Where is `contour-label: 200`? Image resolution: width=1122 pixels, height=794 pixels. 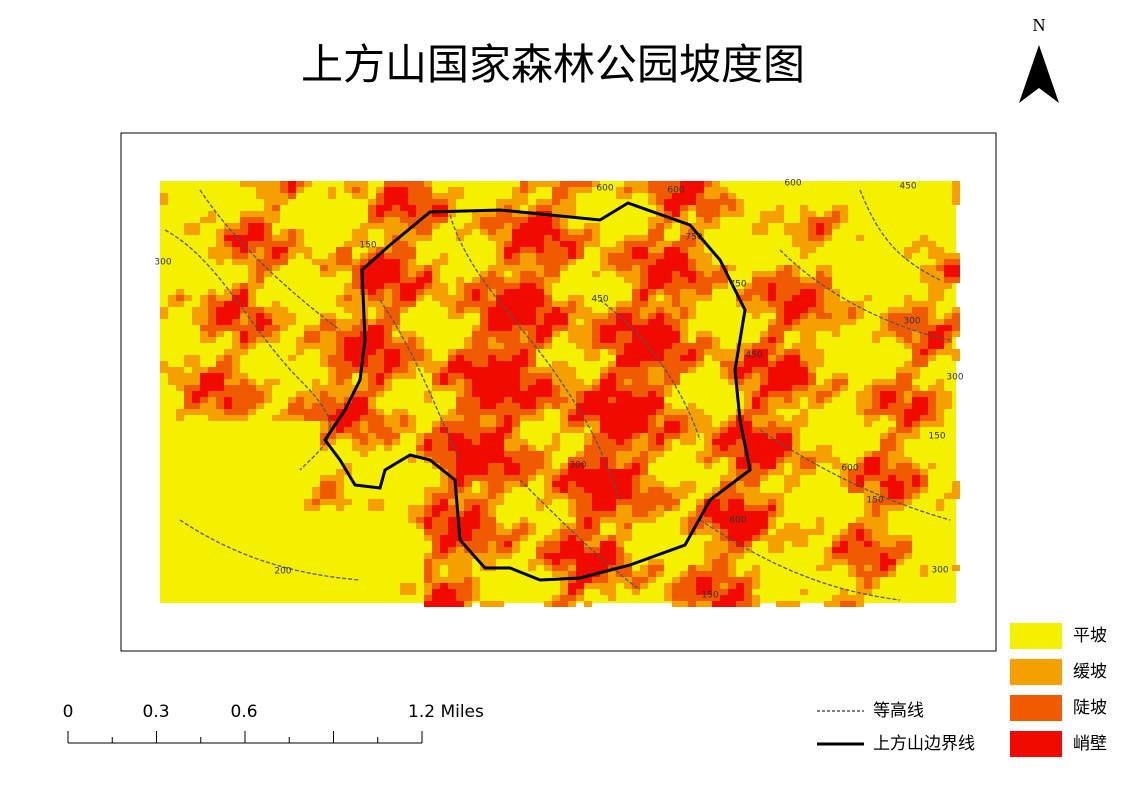 contour-label: 200 is located at coordinates (282, 572).